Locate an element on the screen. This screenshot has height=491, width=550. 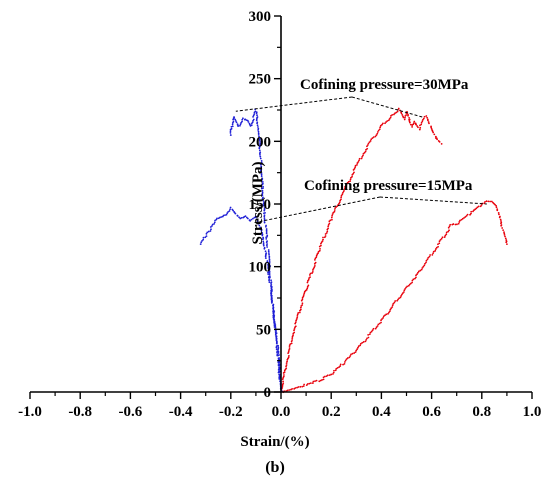
y-tick-label: 50 is located at coordinates (263, 330).